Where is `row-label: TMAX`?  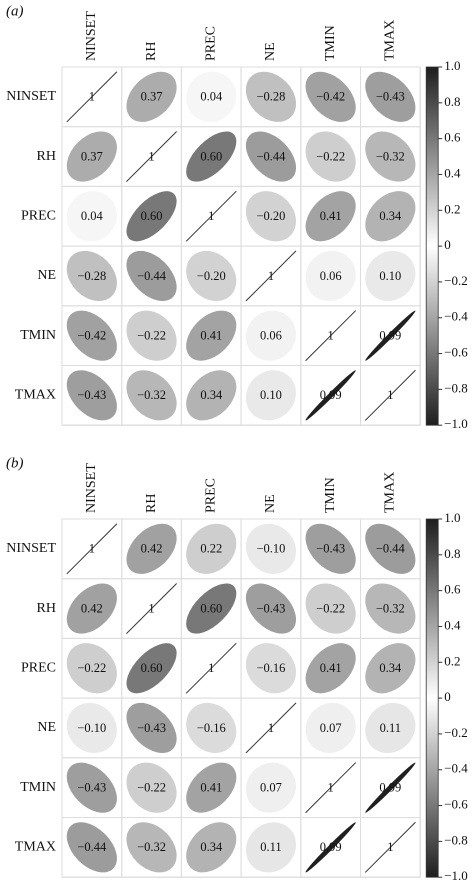
row-label: TMAX is located at coordinates (35, 395).